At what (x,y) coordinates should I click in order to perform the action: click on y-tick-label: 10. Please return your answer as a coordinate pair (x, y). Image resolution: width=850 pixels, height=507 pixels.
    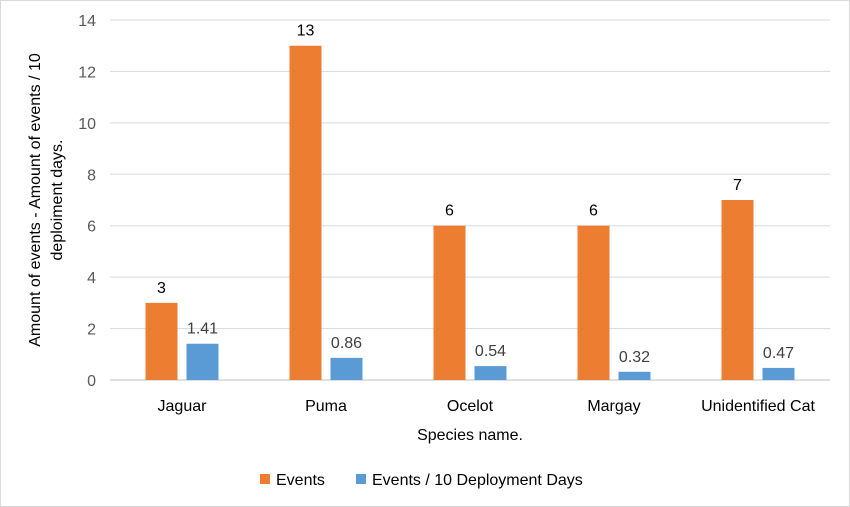
    Looking at the image, I should click on (87, 124).